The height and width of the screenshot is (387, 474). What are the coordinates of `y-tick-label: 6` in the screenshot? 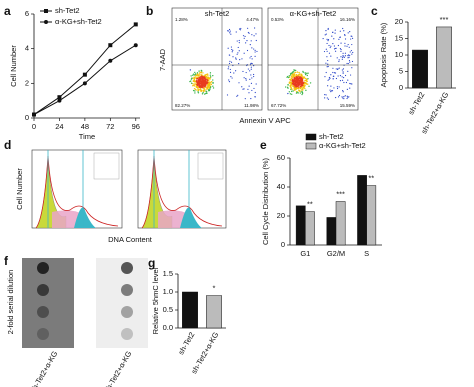 It's located at (27, 13).